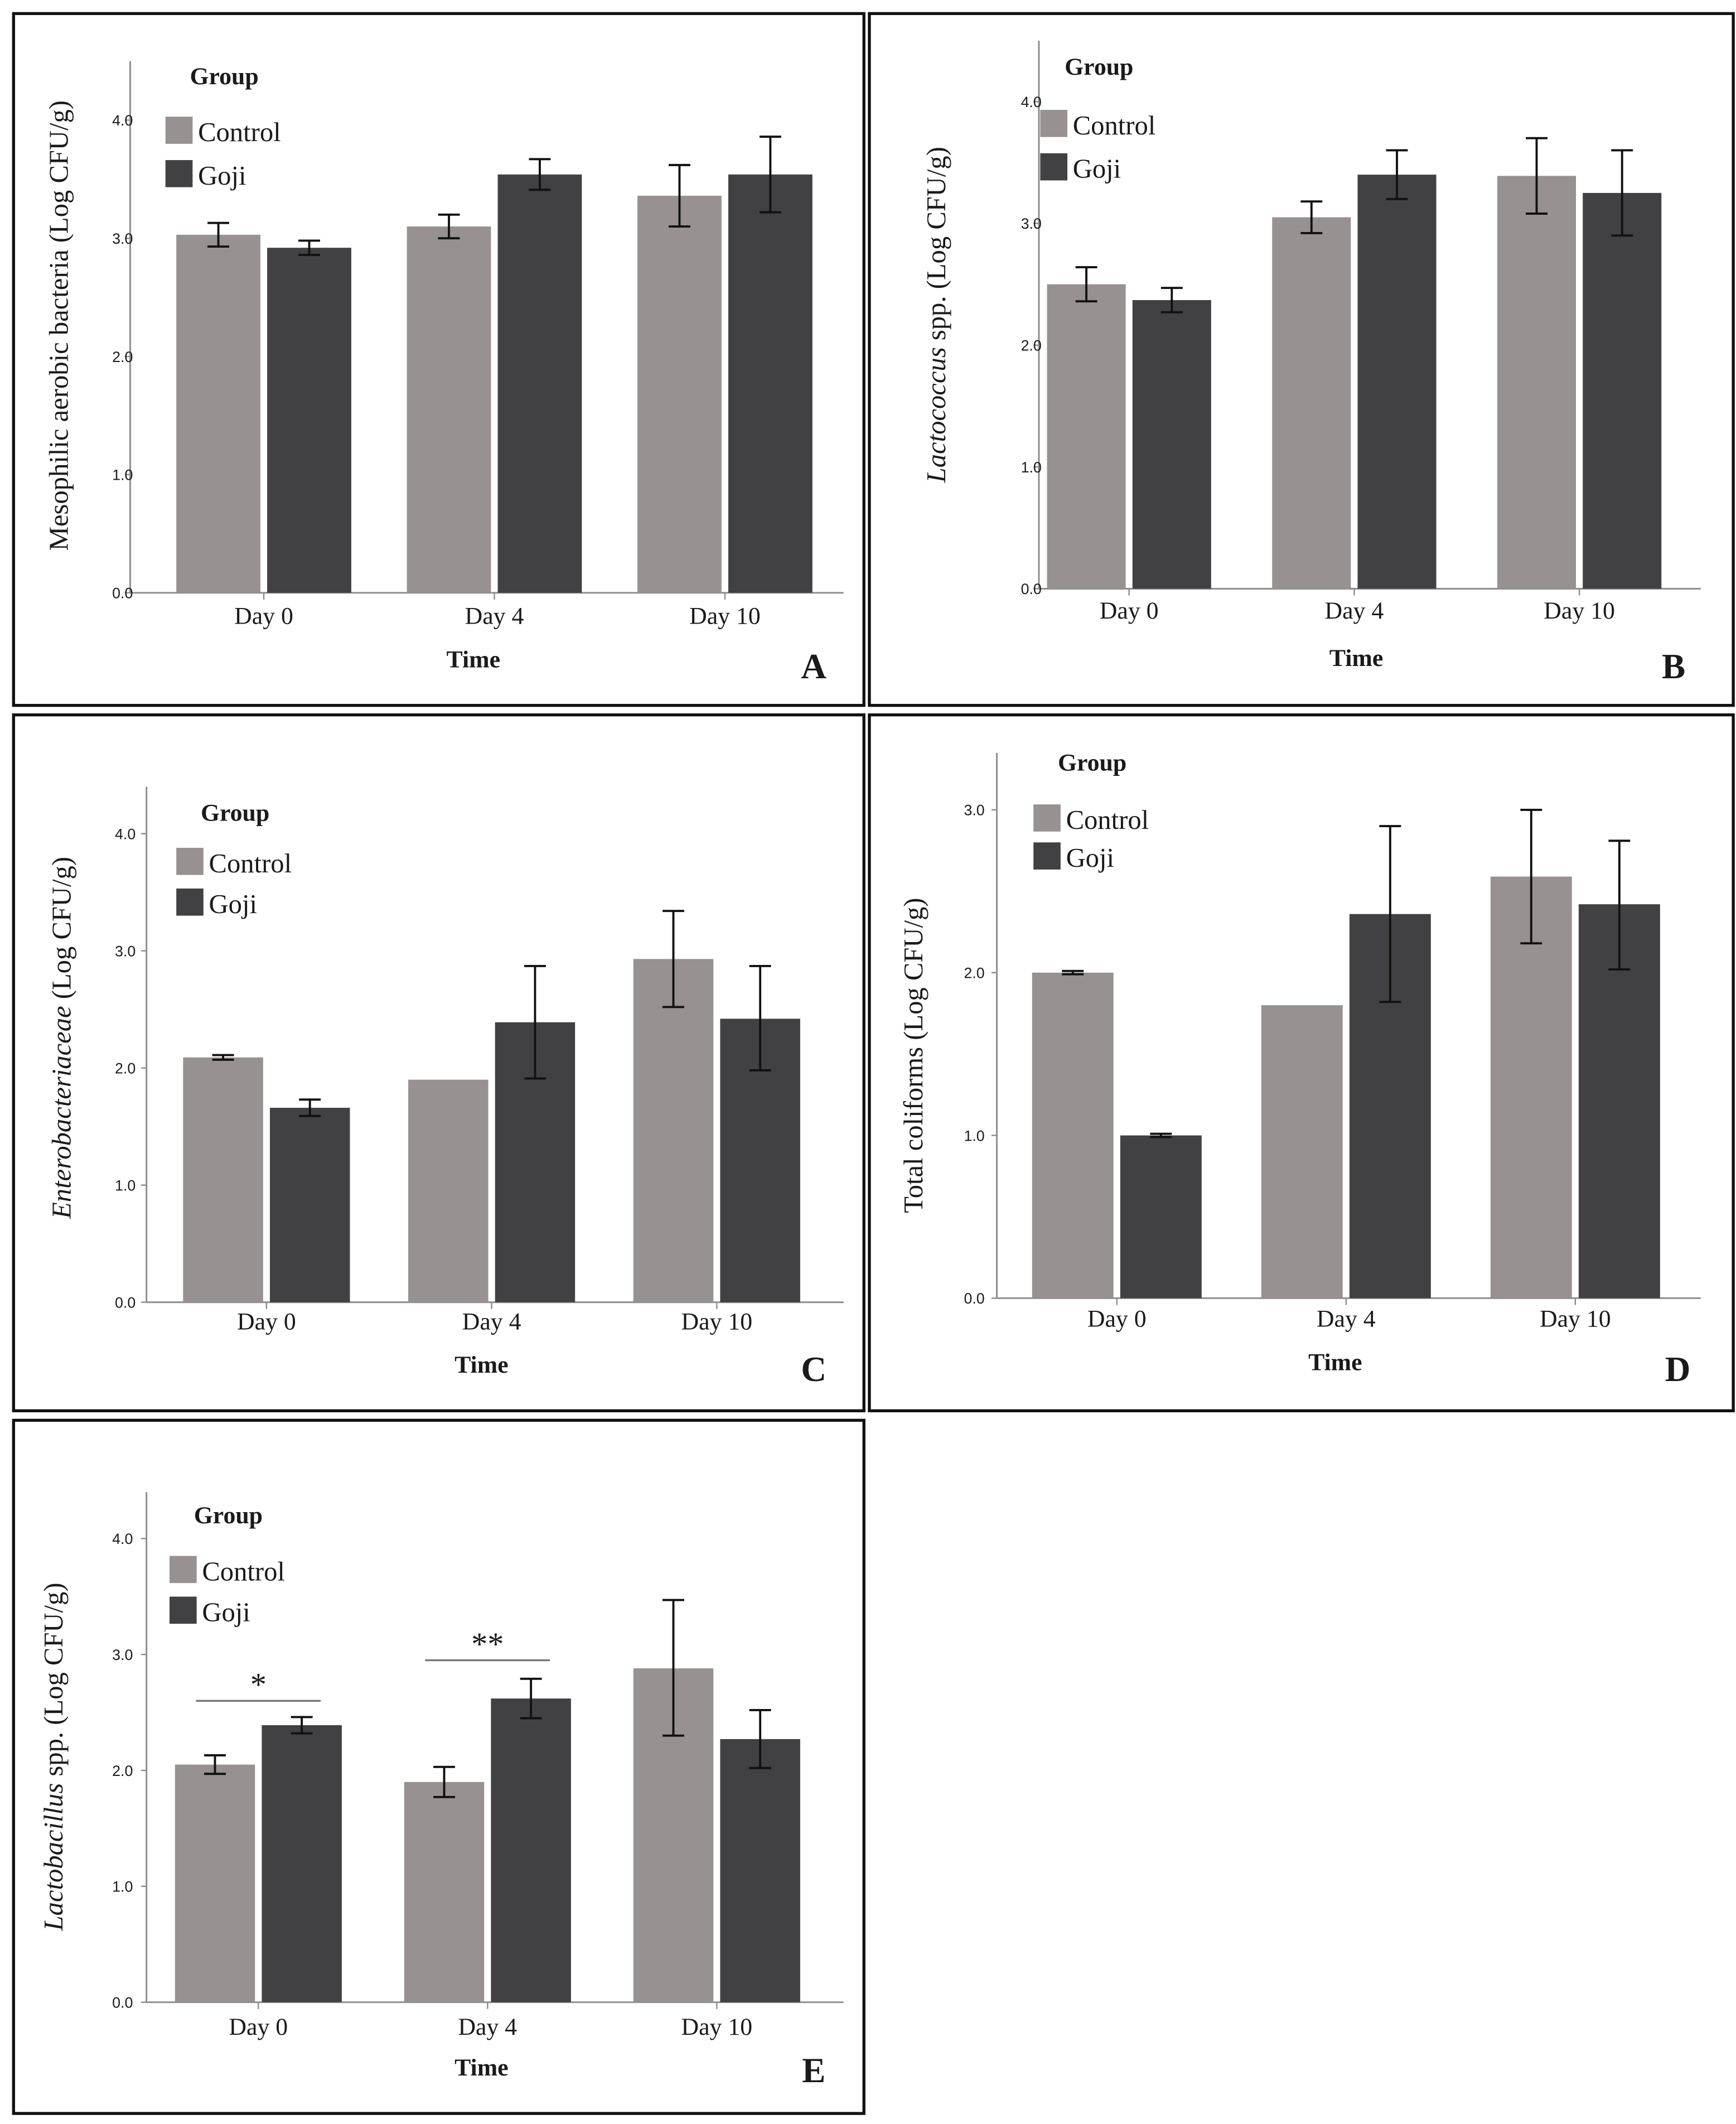  What do you see at coordinates (974, 1299) in the screenshot?
I see `y-tick-label: 0.0` at bounding box center [974, 1299].